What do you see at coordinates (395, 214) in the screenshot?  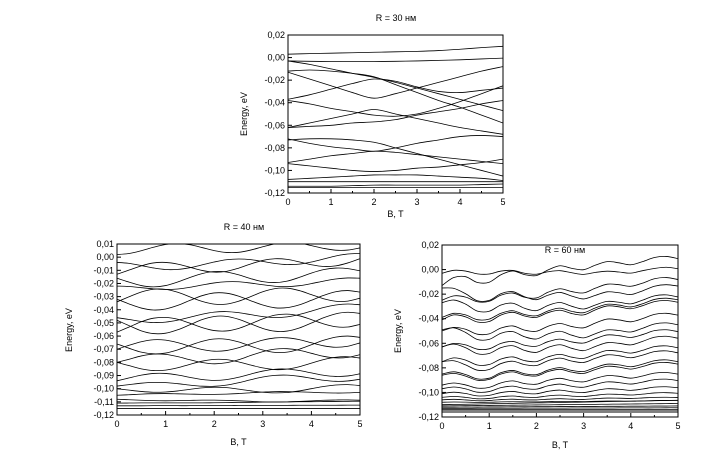 I see `x-axis-label: B, T` at bounding box center [395, 214].